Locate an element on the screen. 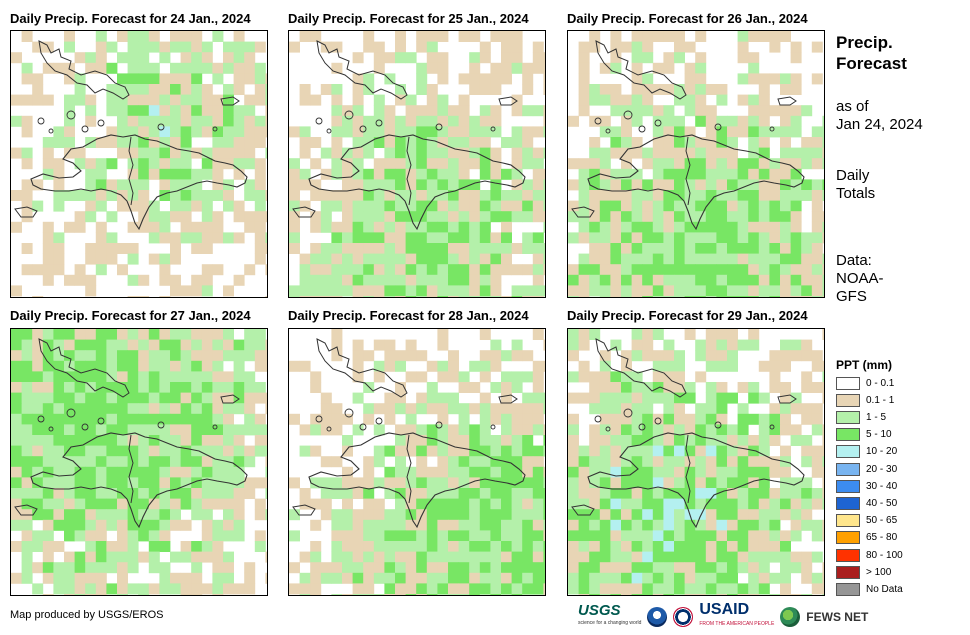 The width and height of the screenshot is (970, 635). legend-item: 80 - 100 is located at coordinates (869, 555).